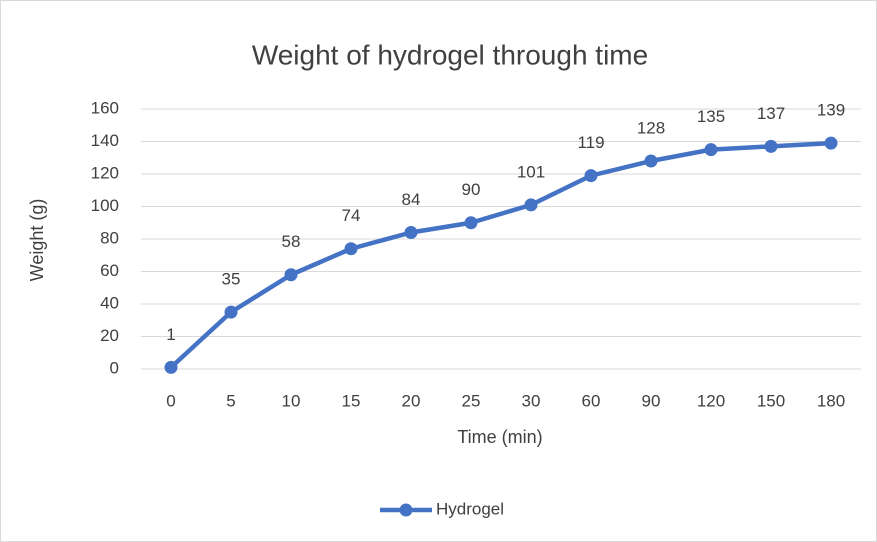 The height and width of the screenshot is (542, 877). Describe the element at coordinates (471, 400) in the screenshot. I see `x-tick-label: 25` at that location.